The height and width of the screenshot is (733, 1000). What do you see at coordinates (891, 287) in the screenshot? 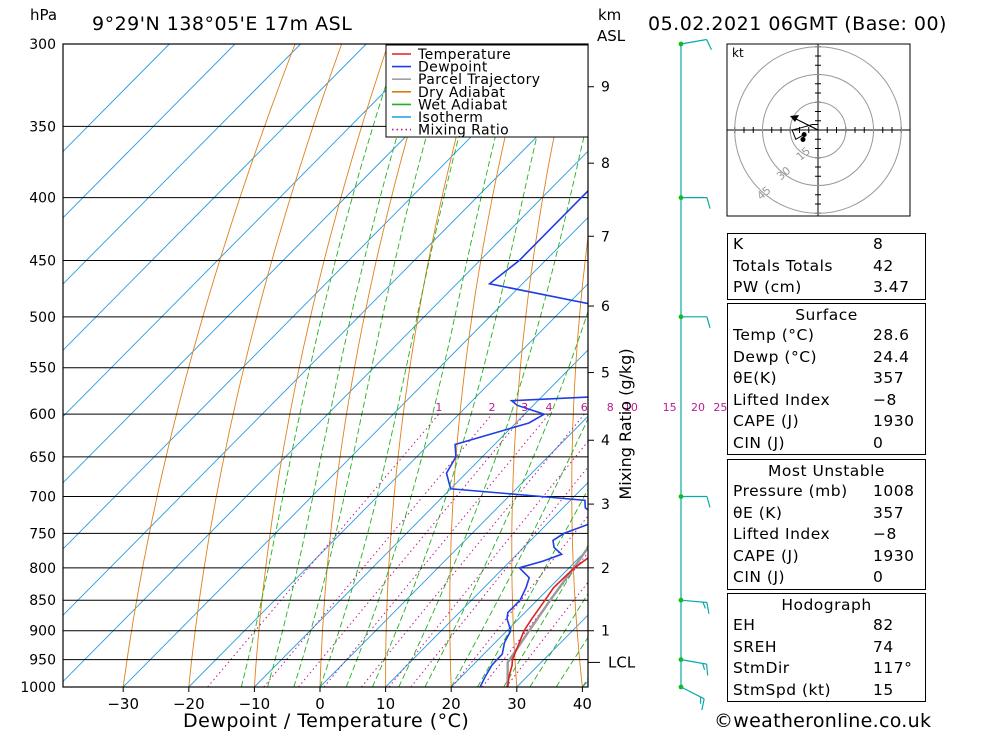
I see `stat-value: 3.47` at bounding box center [891, 287].